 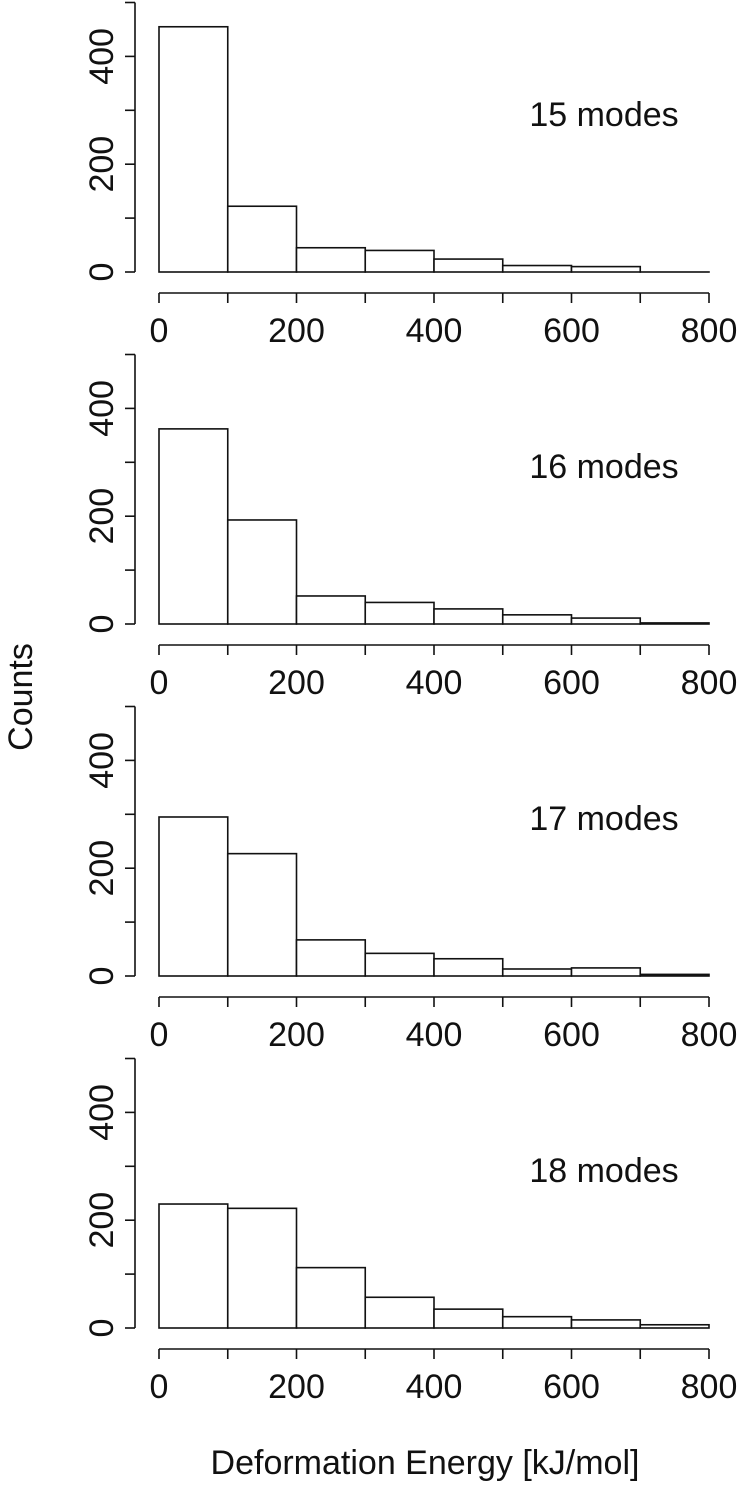 I want to click on y-axis-label: Counts, so click(x=21, y=697).